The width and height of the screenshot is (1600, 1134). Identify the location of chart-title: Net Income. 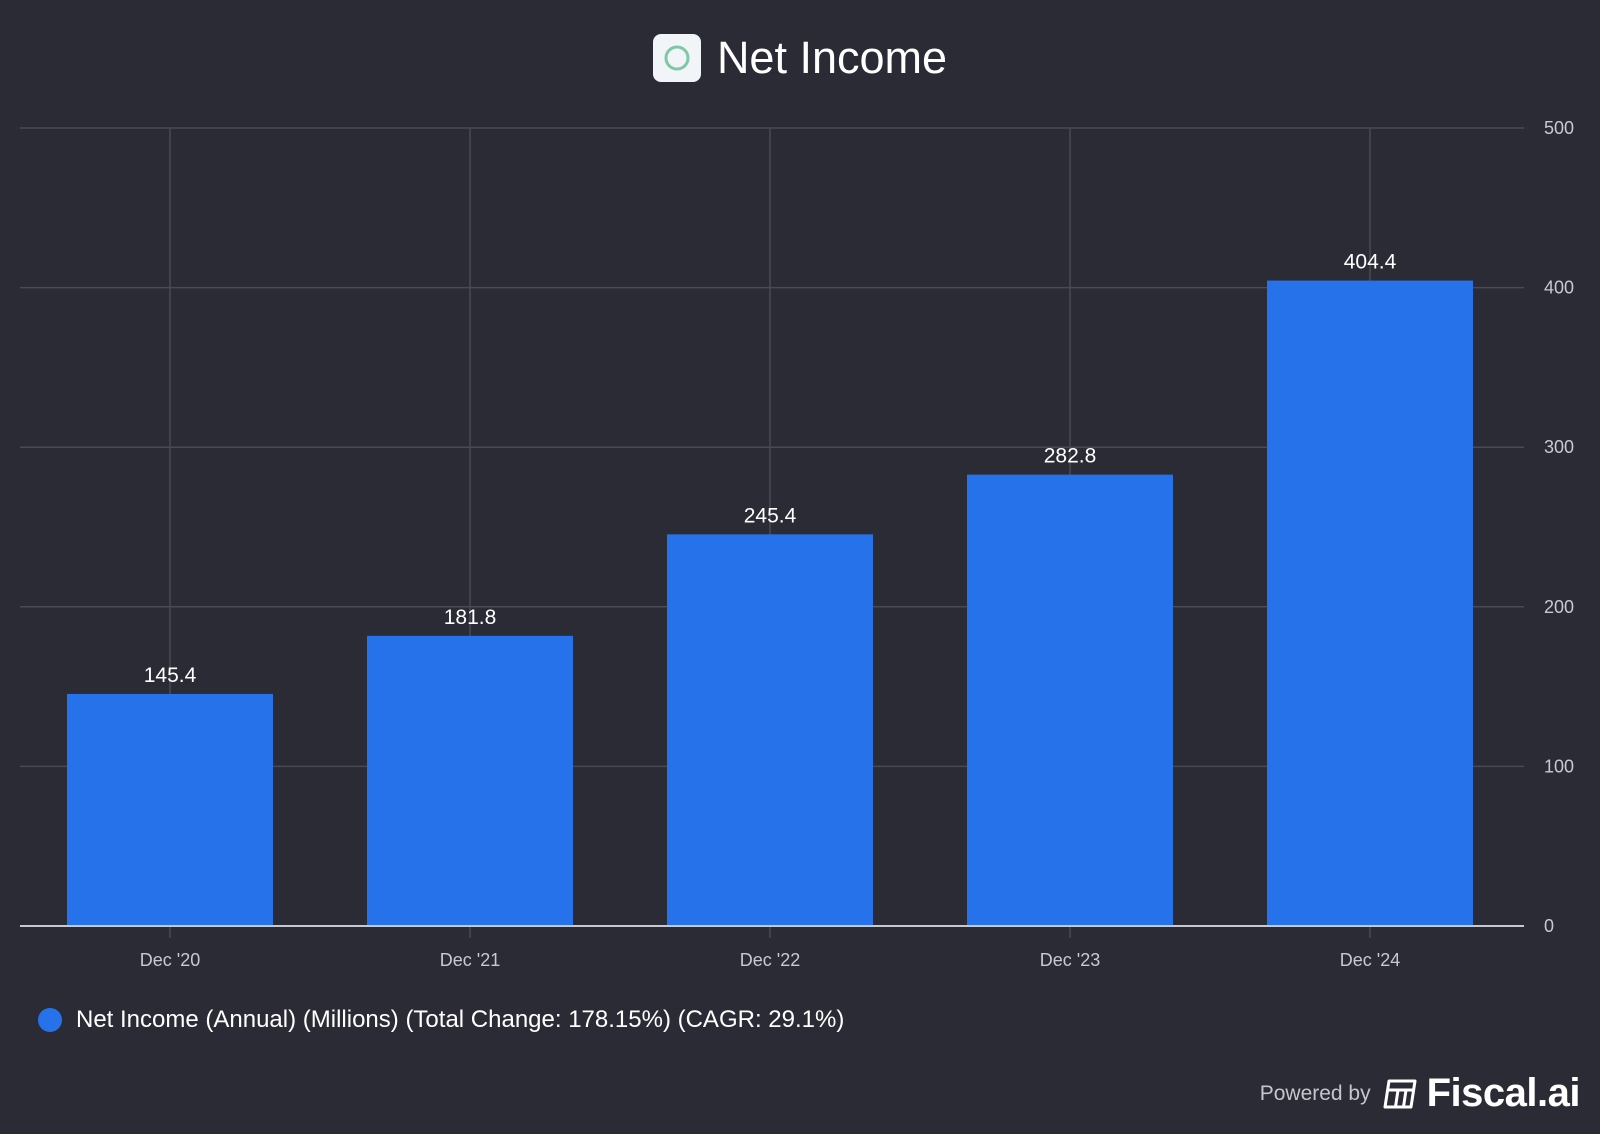
(832, 57).